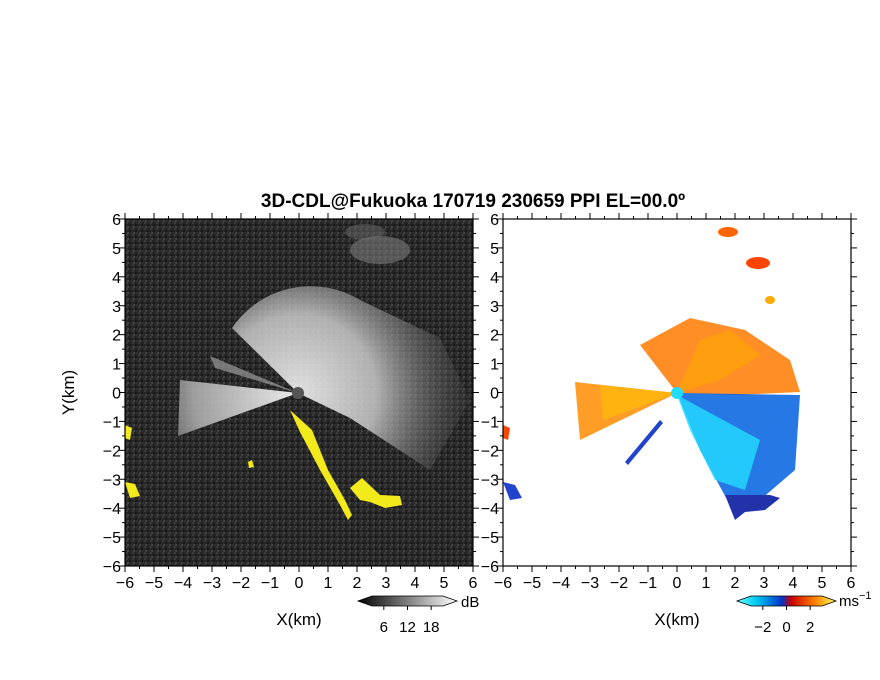 The image size is (880, 680). What do you see at coordinates (68, 392) in the screenshot?
I see `y-axis-label: Y(km)` at bounding box center [68, 392].